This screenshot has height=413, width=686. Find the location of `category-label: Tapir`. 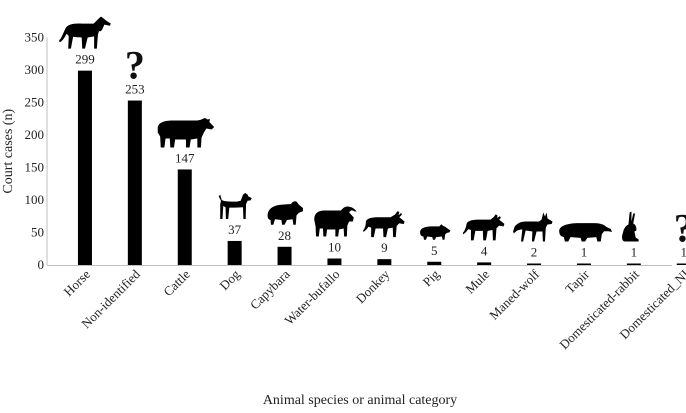

category-label: Tapir is located at coordinates (577, 281).